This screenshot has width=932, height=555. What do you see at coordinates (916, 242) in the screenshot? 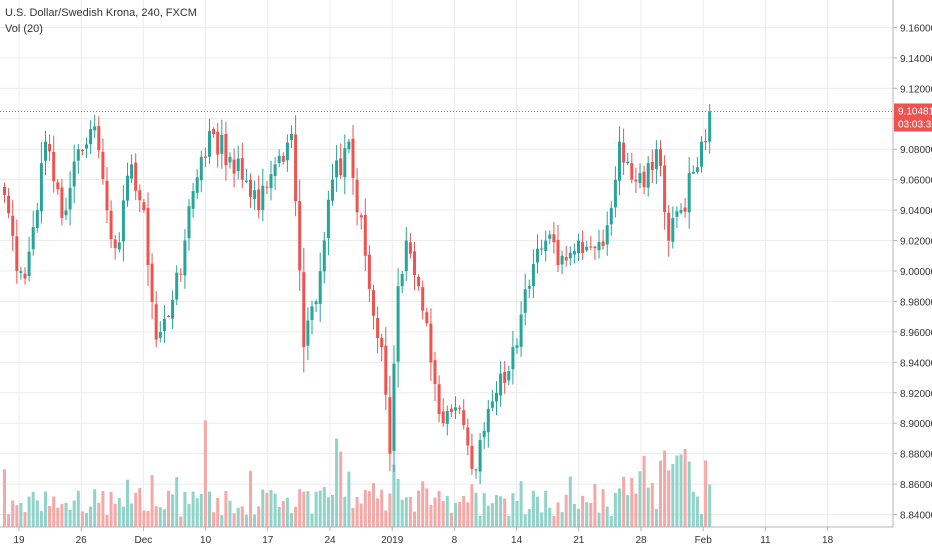
I see `price-tick-label: 9.02000` at bounding box center [916, 242].